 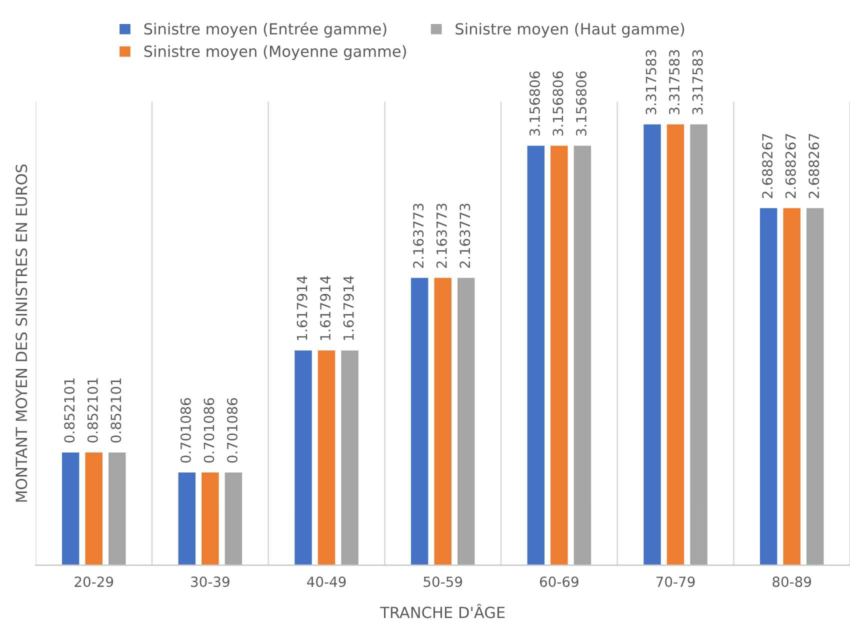 I want to click on x-tick-label: 50-59, so click(x=443, y=582).